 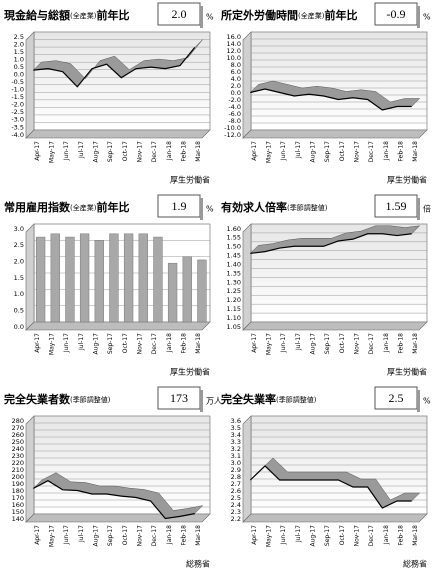 What do you see at coordinates (234, 327) in the screenshot?
I see `y-tick-label: 1.05` at bounding box center [234, 327].